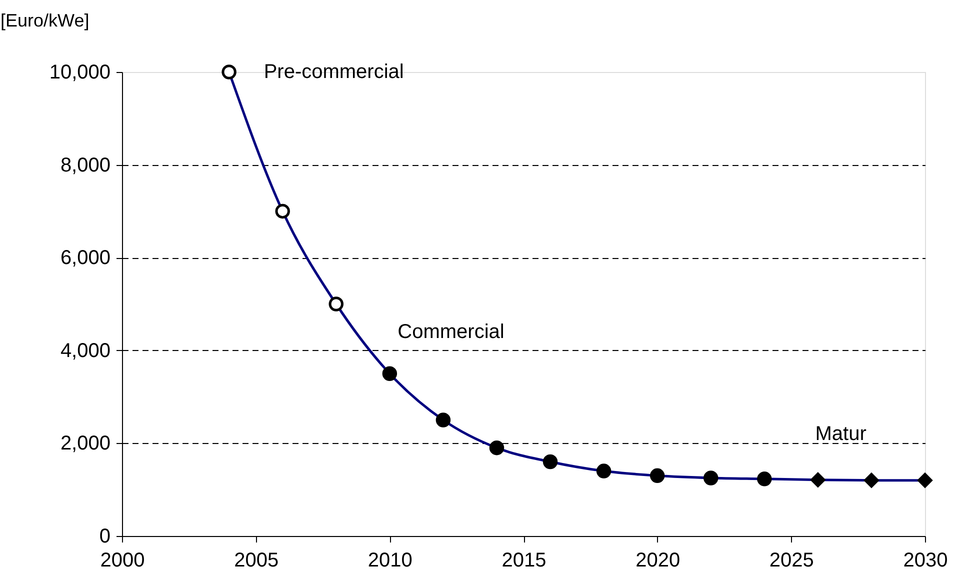  What do you see at coordinates (658, 561) in the screenshot?
I see `x-tick-label: 2020` at bounding box center [658, 561].